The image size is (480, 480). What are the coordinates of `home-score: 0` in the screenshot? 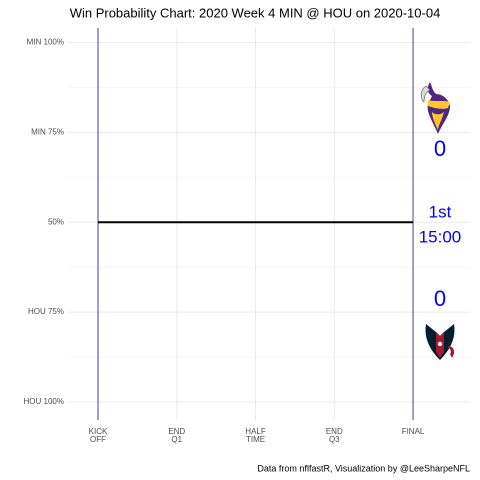 It's located at (440, 298).